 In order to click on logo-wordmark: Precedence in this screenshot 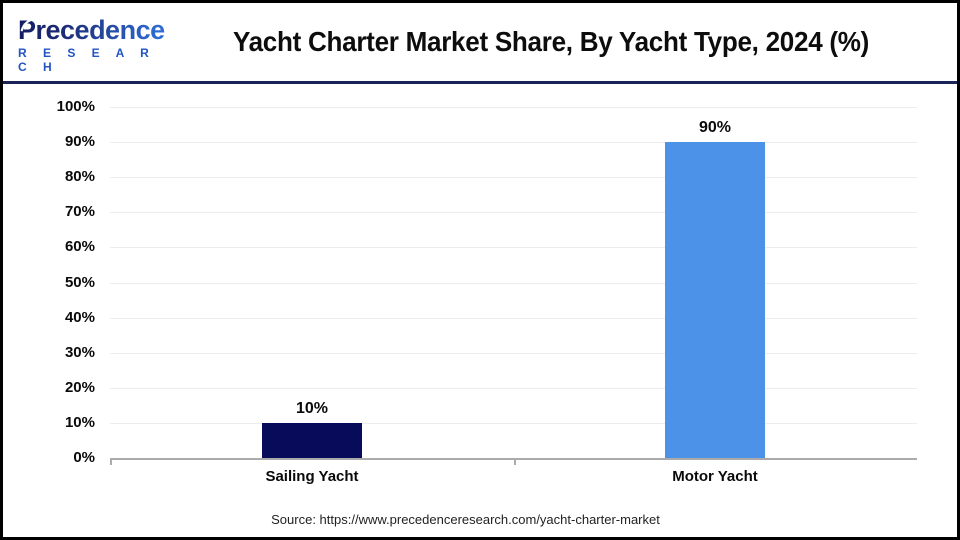, I will do `click(91, 30)`.